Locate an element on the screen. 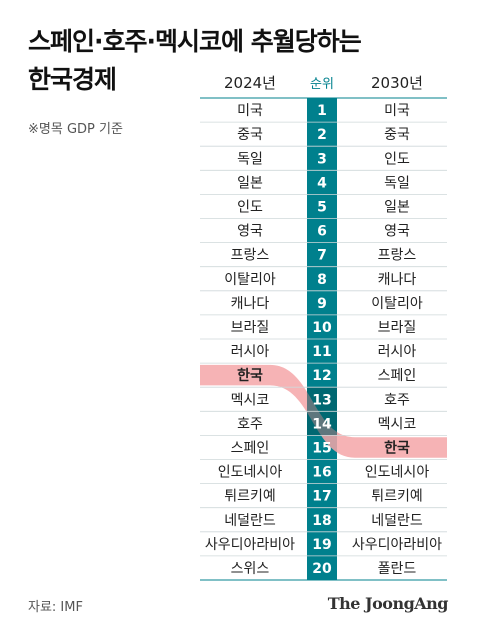  left-country-label: 미국 is located at coordinates (250, 111).